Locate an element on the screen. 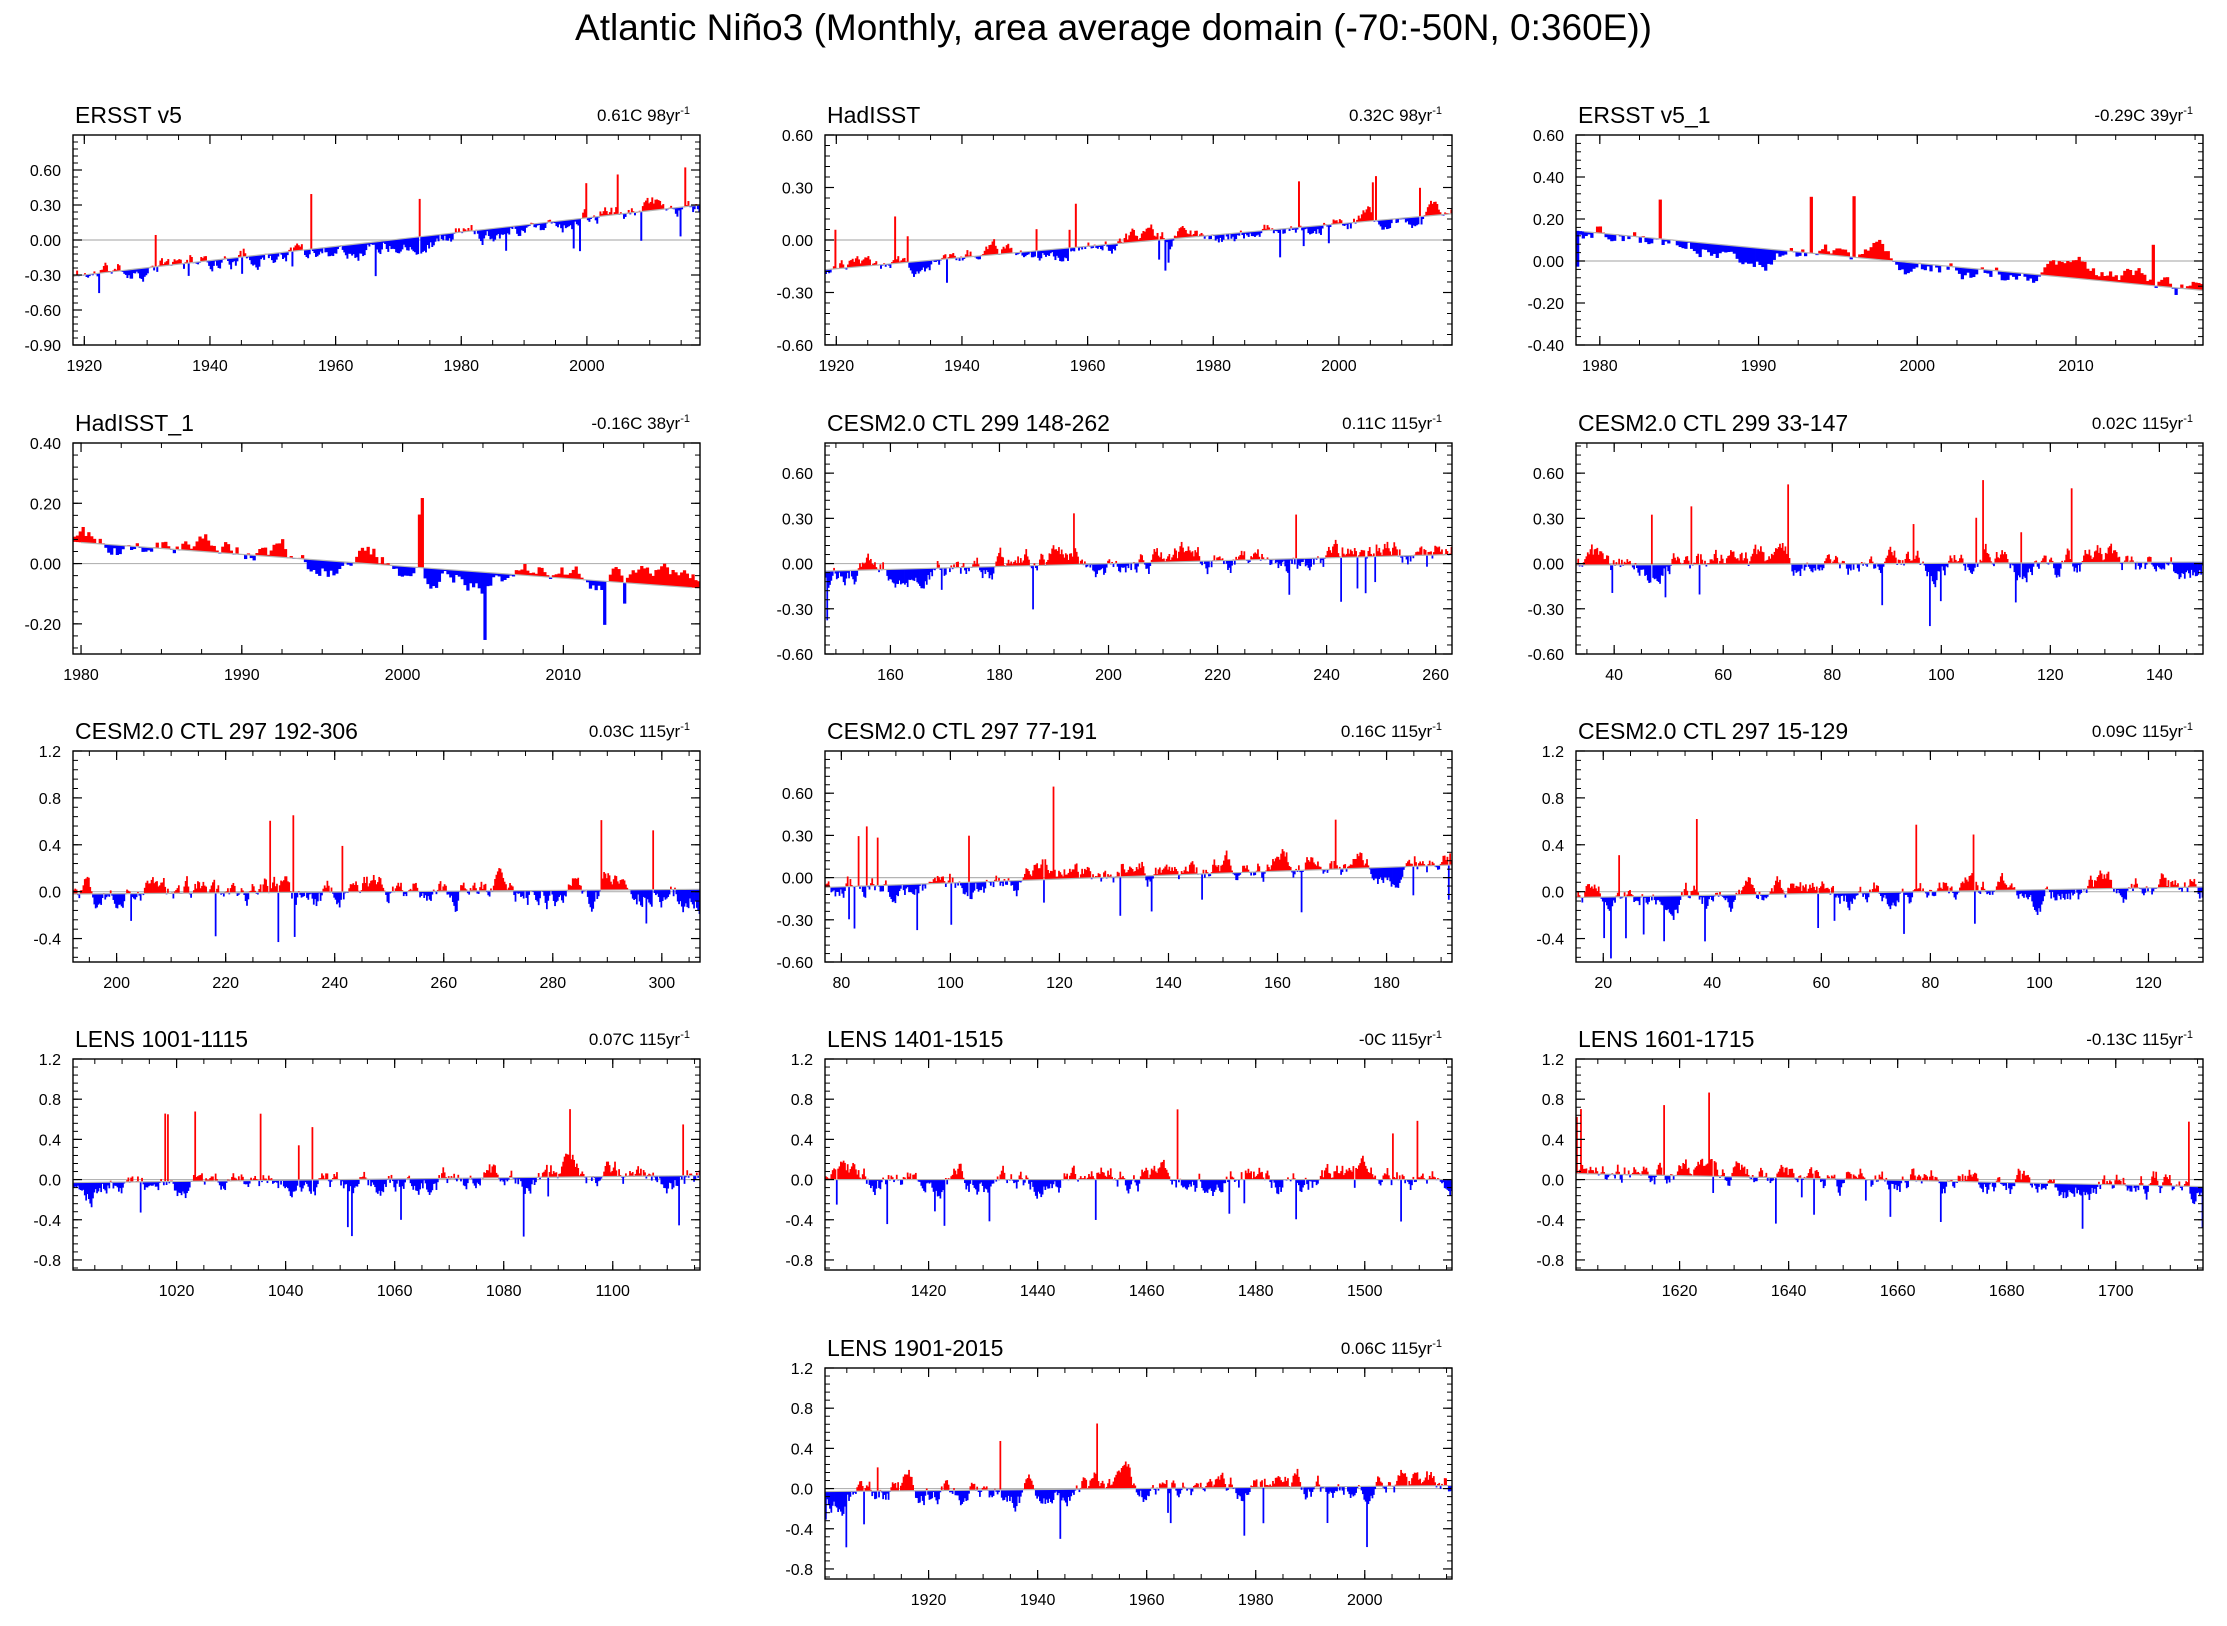 The width and height of the screenshot is (2227, 1626). x-tick-label: 100 is located at coordinates (2039, 983).